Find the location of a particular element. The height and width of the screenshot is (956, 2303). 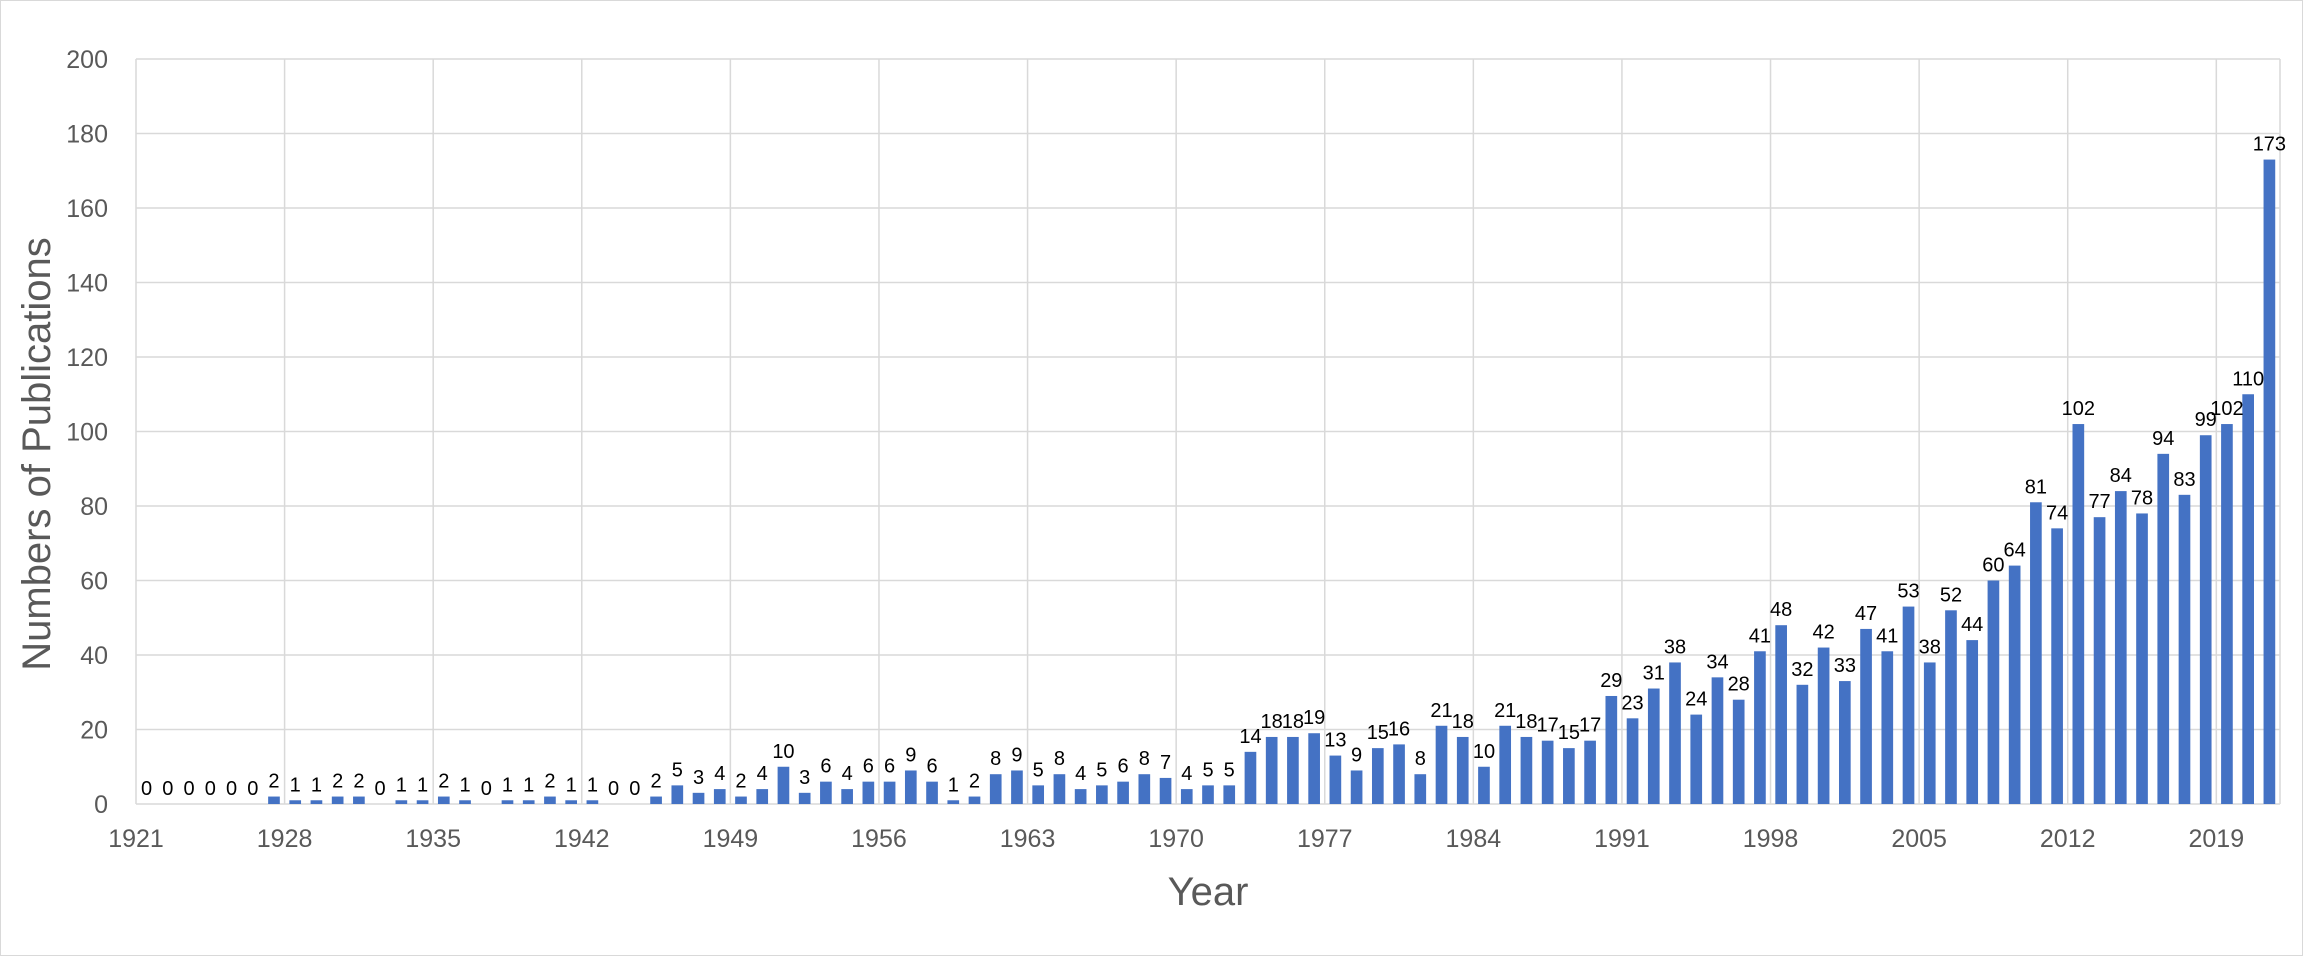

data-label-1944: 0 is located at coordinates (634, 789).